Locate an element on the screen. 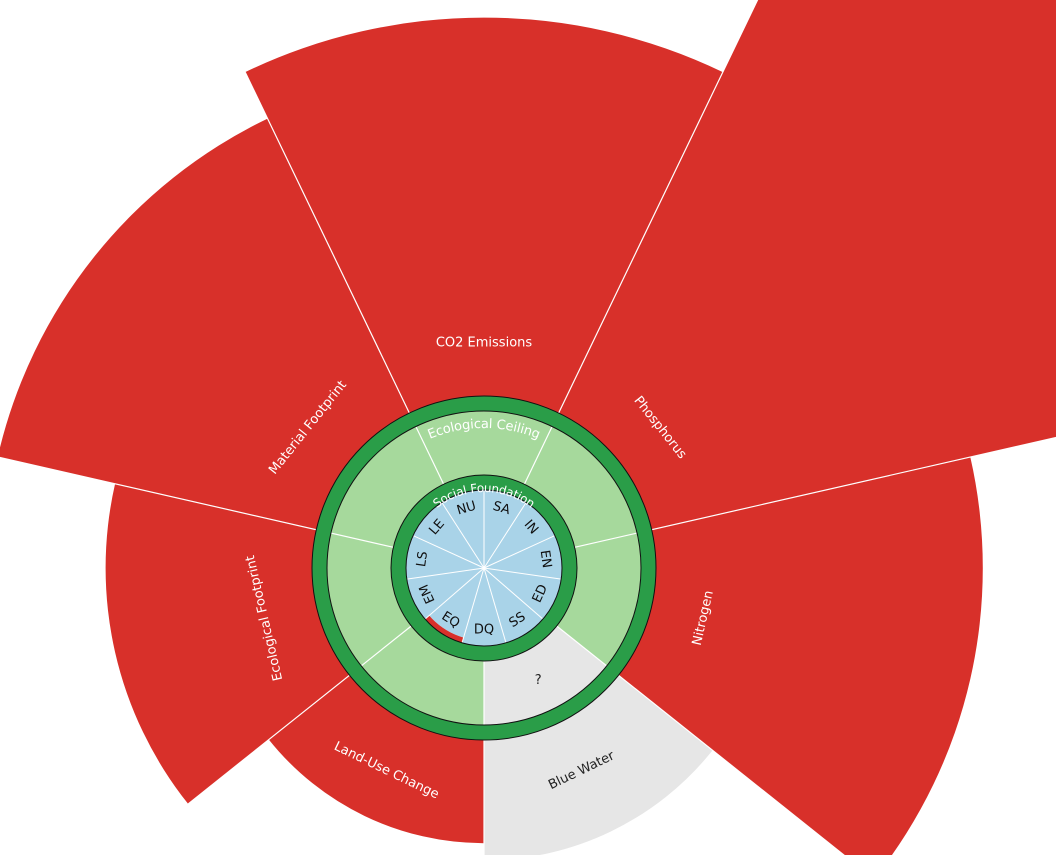 Image resolution: width=1056 pixels, height=855 pixels. social-label: NU is located at coordinates (466, 509).